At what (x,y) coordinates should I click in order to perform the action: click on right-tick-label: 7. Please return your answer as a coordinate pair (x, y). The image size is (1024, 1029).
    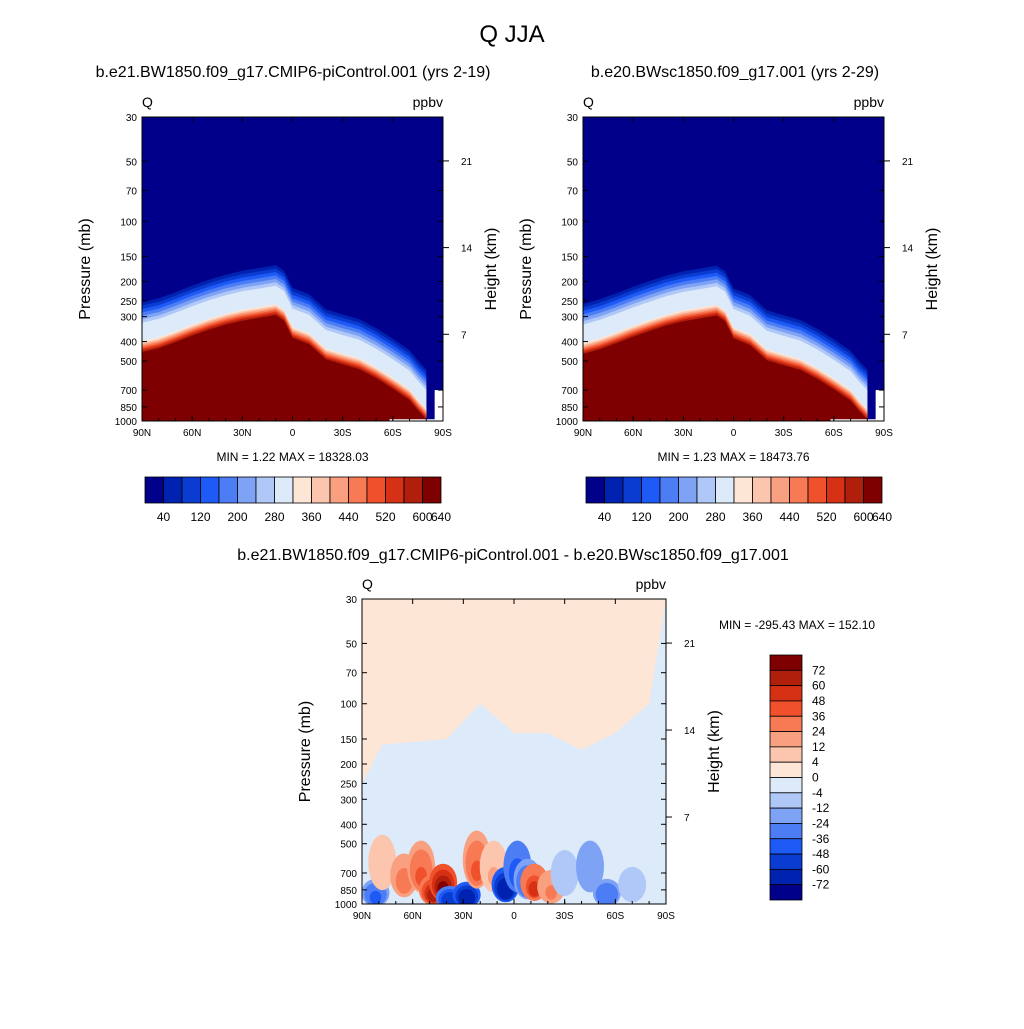
    Looking at the image, I should click on (464, 335).